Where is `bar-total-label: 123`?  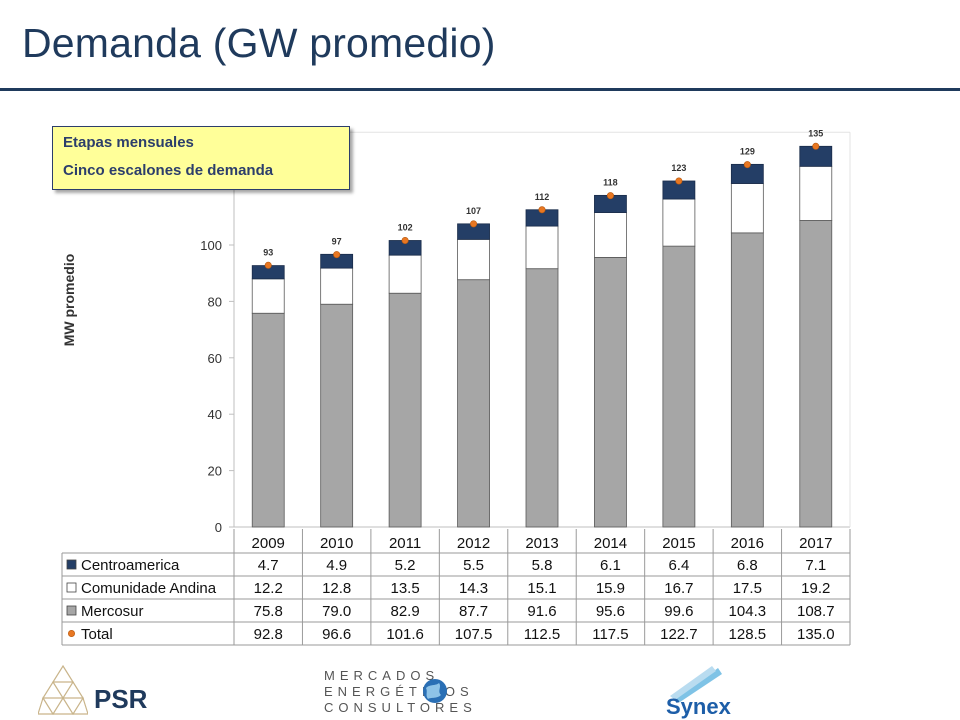 bar-total-label: 123 is located at coordinates (678, 168).